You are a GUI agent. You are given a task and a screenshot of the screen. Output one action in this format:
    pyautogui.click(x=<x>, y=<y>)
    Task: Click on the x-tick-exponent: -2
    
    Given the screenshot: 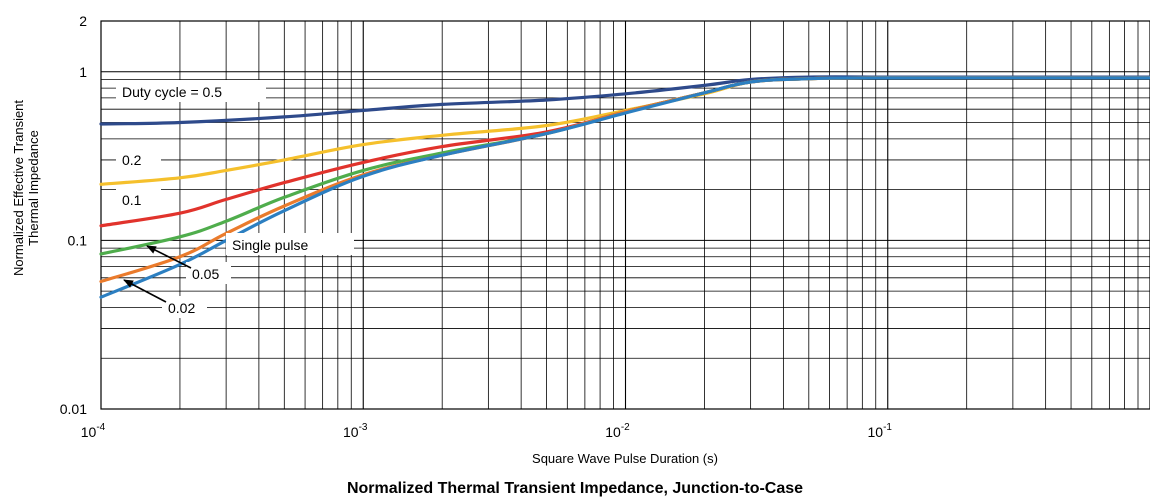 What is the action you would take?
    pyautogui.click(x=625, y=427)
    